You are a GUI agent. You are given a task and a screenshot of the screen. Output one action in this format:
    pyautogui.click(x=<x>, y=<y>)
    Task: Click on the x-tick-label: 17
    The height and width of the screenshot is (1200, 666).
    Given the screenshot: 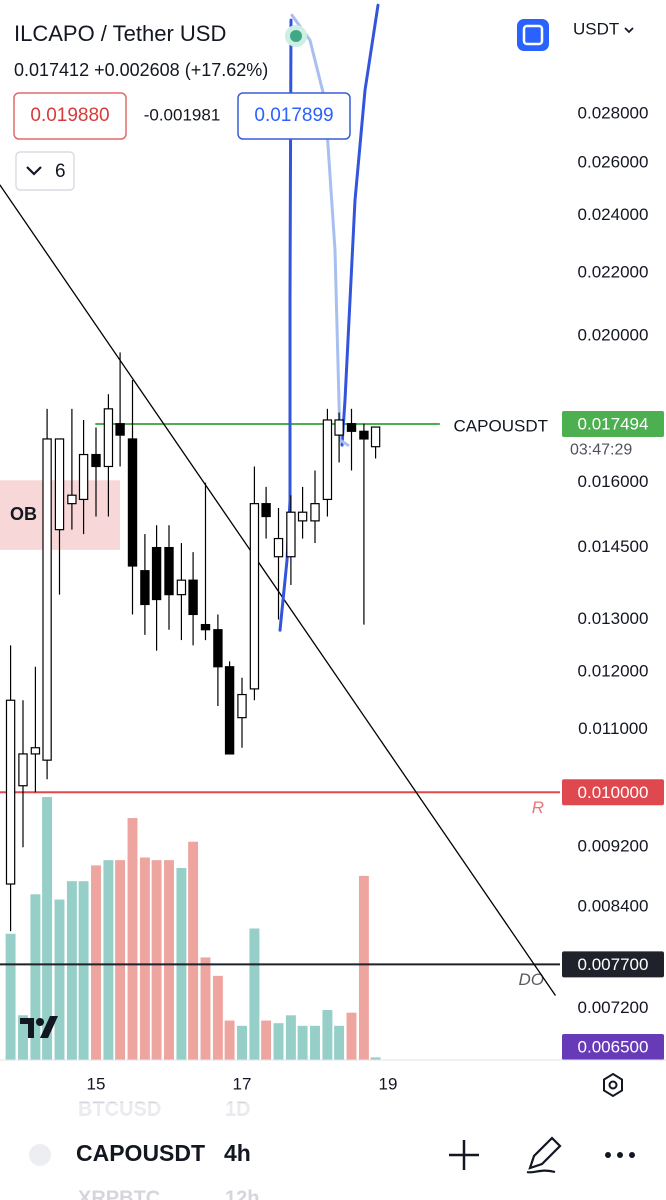 What is the action you would take?
    pyautogui.click(x=242, y=1083)
    